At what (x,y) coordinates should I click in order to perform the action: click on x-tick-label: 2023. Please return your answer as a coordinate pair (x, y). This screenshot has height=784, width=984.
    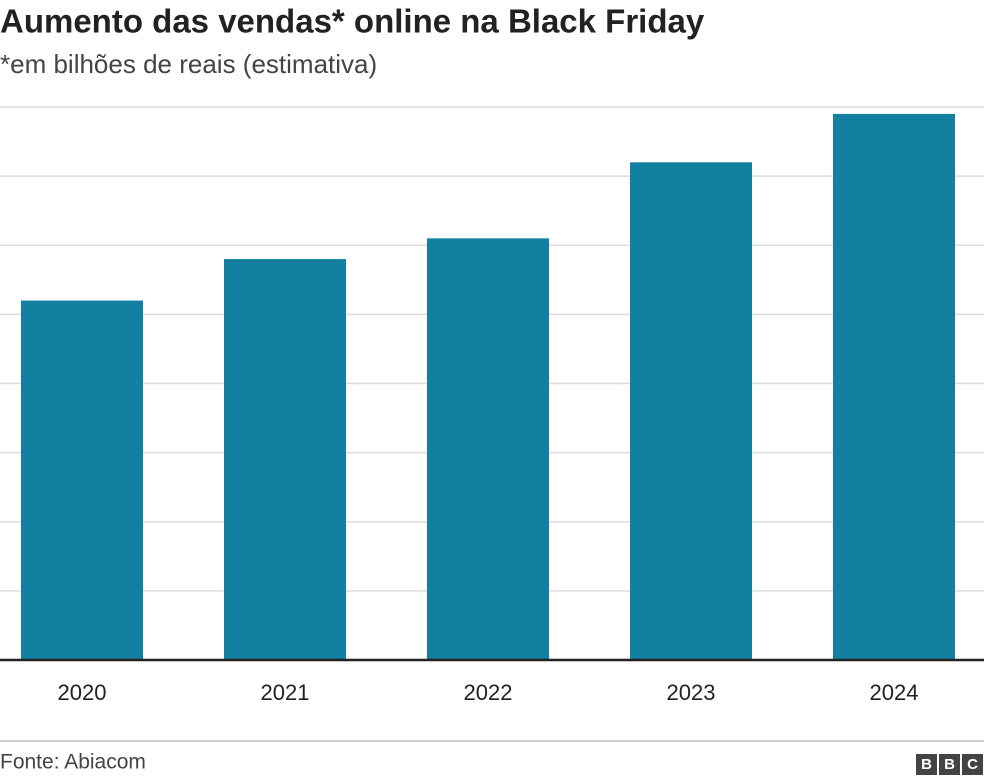
    Looking at the image, I should click on (691, 692).